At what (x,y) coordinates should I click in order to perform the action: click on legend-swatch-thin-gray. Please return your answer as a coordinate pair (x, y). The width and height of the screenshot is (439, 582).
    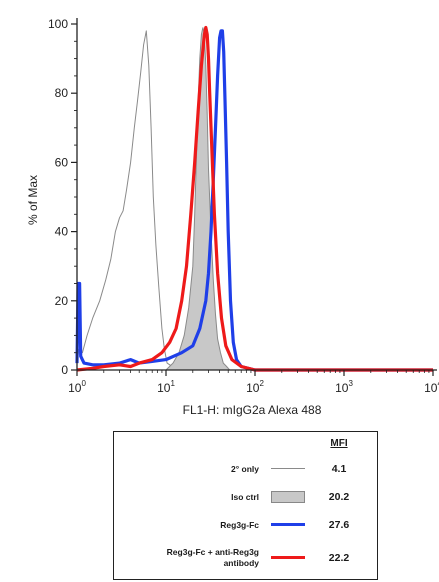
    Looking at the image, I should click on (288, 468).